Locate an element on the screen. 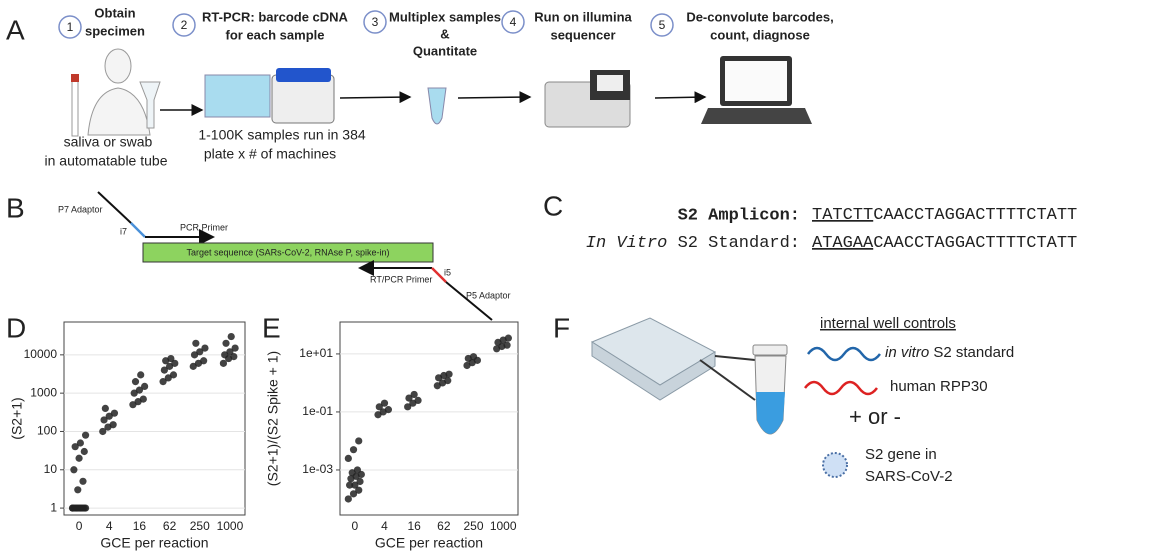 The height and width of the screenshot is (556, 1171). y-tick-label: 1e-01 is located at coordinates (317, 411).